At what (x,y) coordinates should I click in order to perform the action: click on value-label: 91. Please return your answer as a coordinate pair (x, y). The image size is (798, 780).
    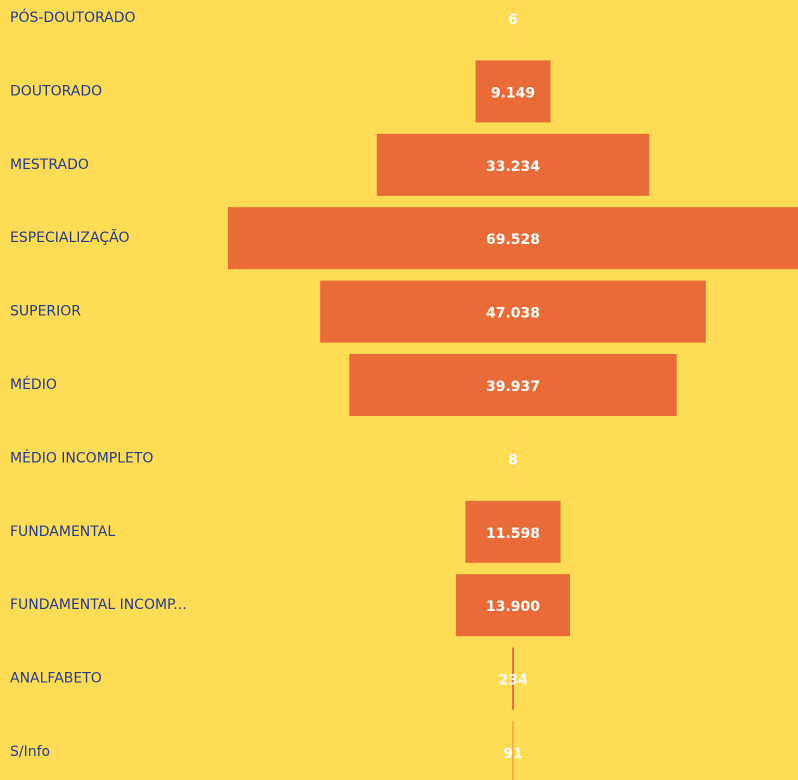
    Looking at the image, I should click on (512, 754).